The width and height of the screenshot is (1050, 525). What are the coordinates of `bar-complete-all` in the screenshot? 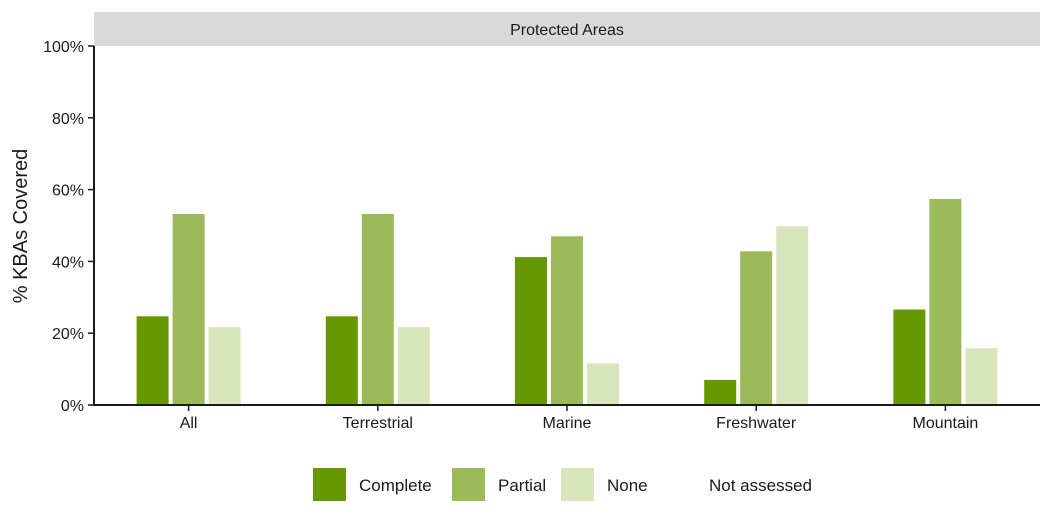 It's located at (152, 360).